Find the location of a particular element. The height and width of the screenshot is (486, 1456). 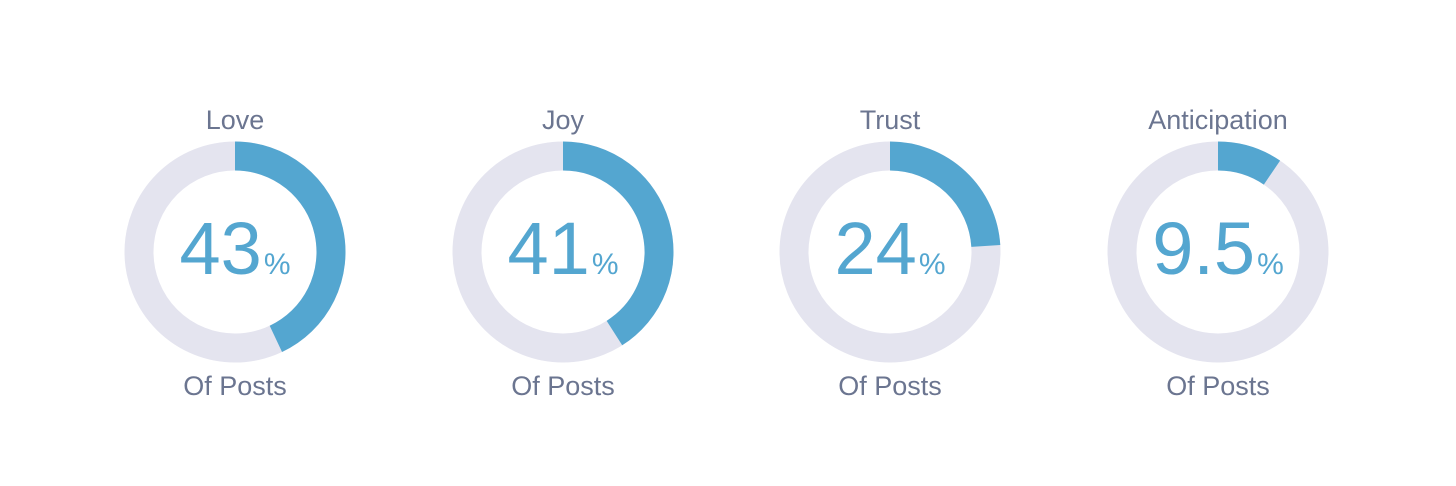

donut-chart: Love 43% Of Posts is located at coordinates (235, 253).